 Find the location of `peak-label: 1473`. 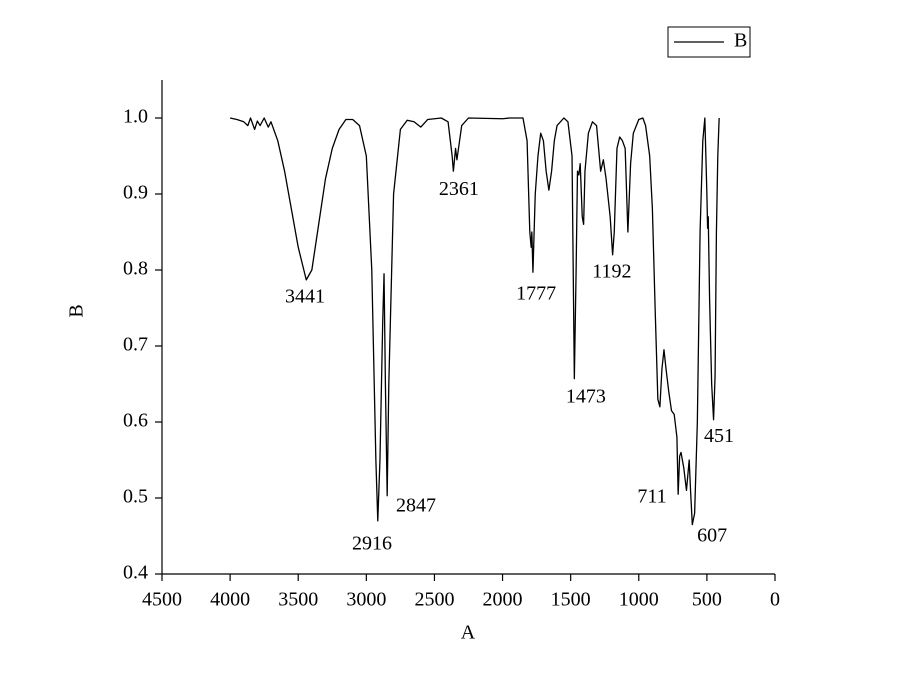

peak-label: 1473 is located at coordinates (586, 396).